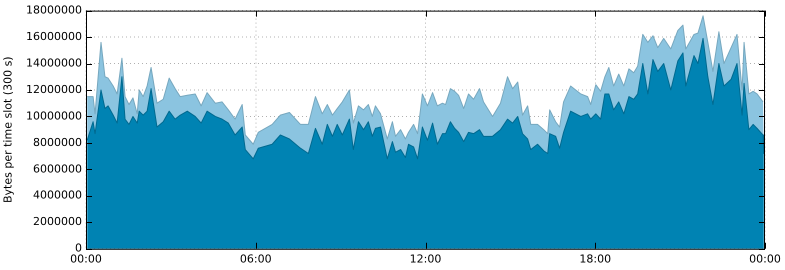  I want to click on y-tick-label: 14000000, so click(54, 63).